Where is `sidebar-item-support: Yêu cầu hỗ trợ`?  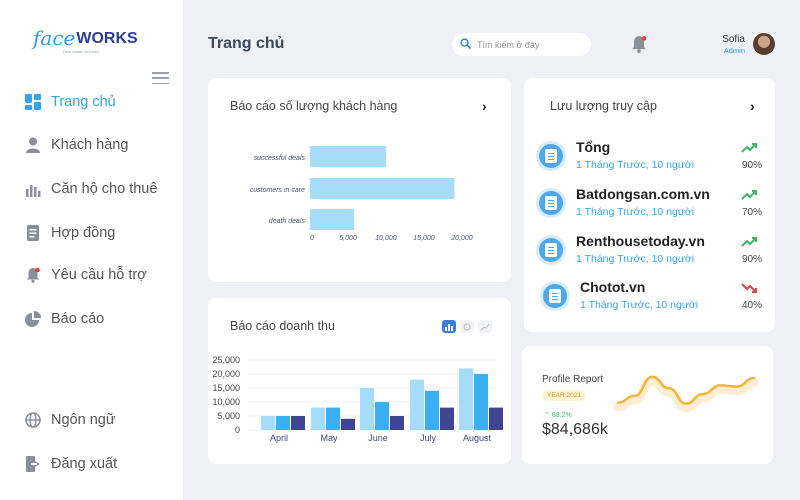 sidebar-item-support: Yêu cầu hỗ trợ is located at coordinates (86, 275).